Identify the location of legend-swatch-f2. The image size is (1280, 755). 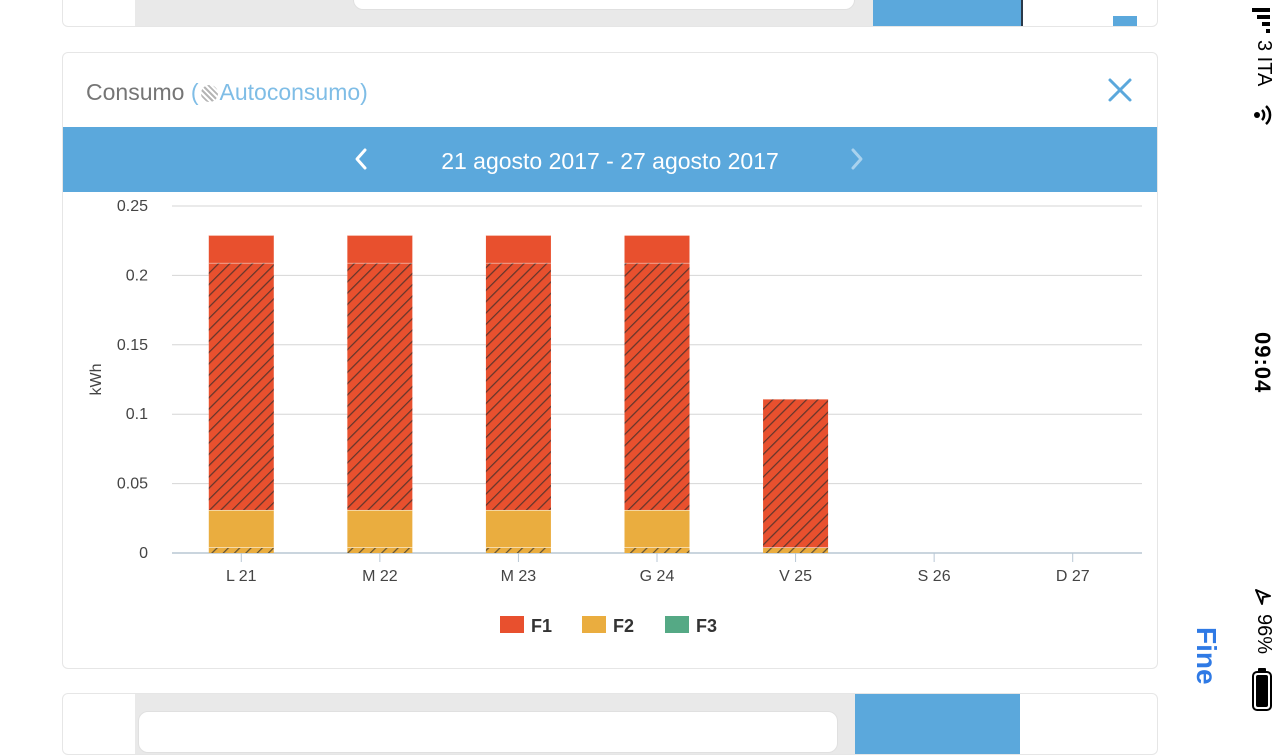
(594, 624).